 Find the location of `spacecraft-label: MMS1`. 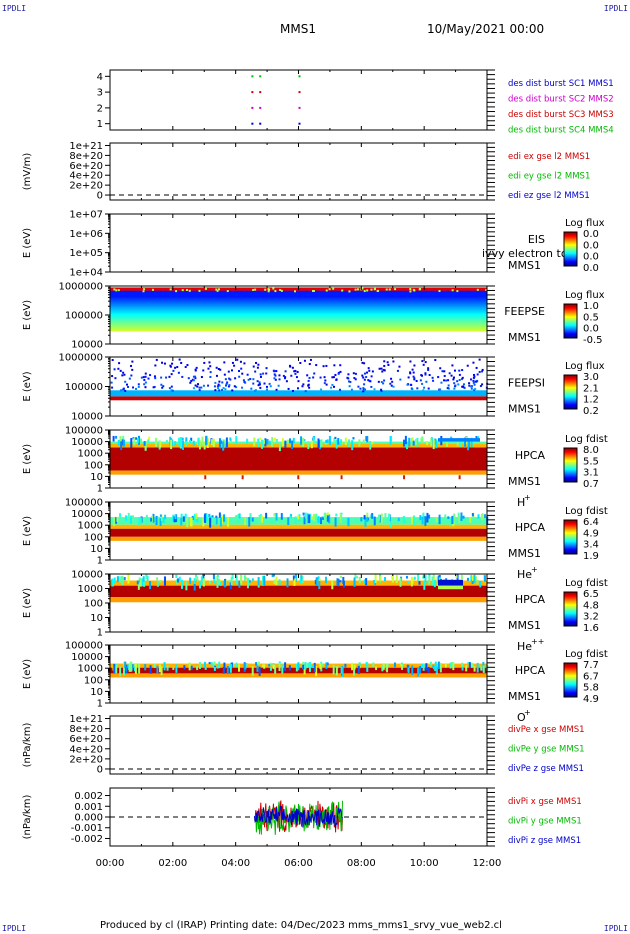

spacecraft-label: MMS1 is located at coordinates (524, 625).